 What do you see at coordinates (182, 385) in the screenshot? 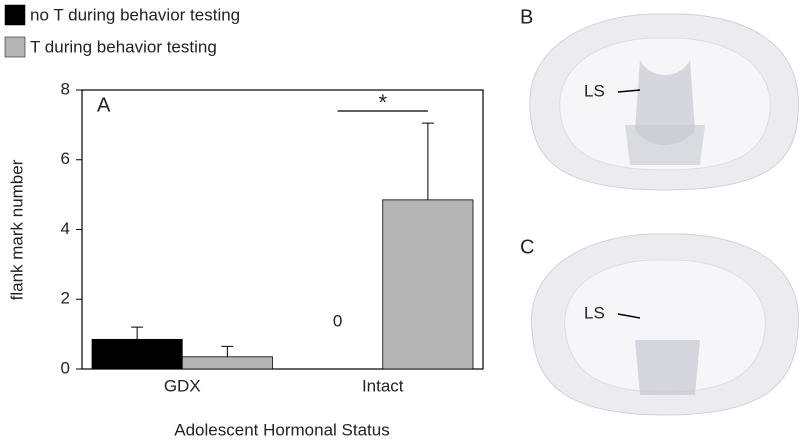
I see `x-tick-label: GDX` at bounding box center [182, 385].